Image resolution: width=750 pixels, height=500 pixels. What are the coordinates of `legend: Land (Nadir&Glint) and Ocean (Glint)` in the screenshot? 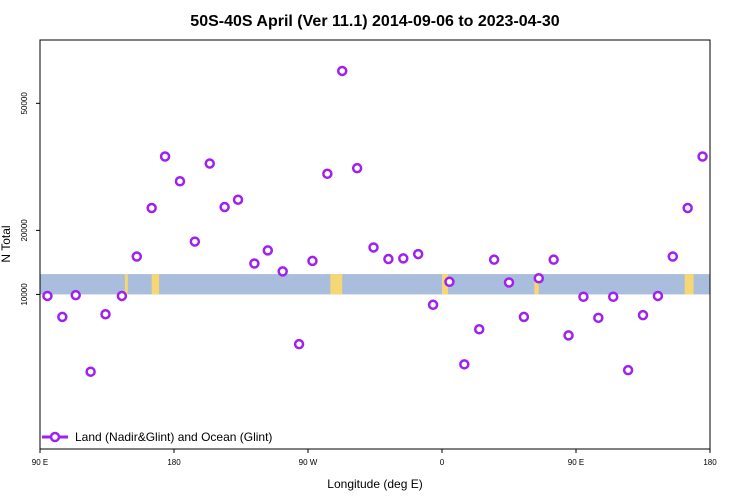 It's located at (157, 437).